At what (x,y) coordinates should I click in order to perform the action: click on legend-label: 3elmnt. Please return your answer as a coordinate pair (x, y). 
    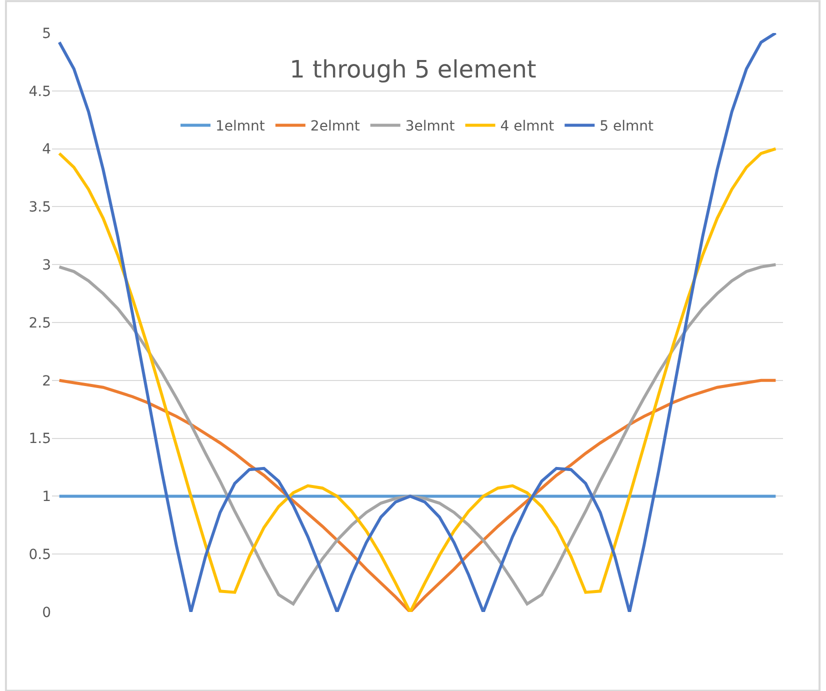
    Looking at the image, I should click on (430, 126).